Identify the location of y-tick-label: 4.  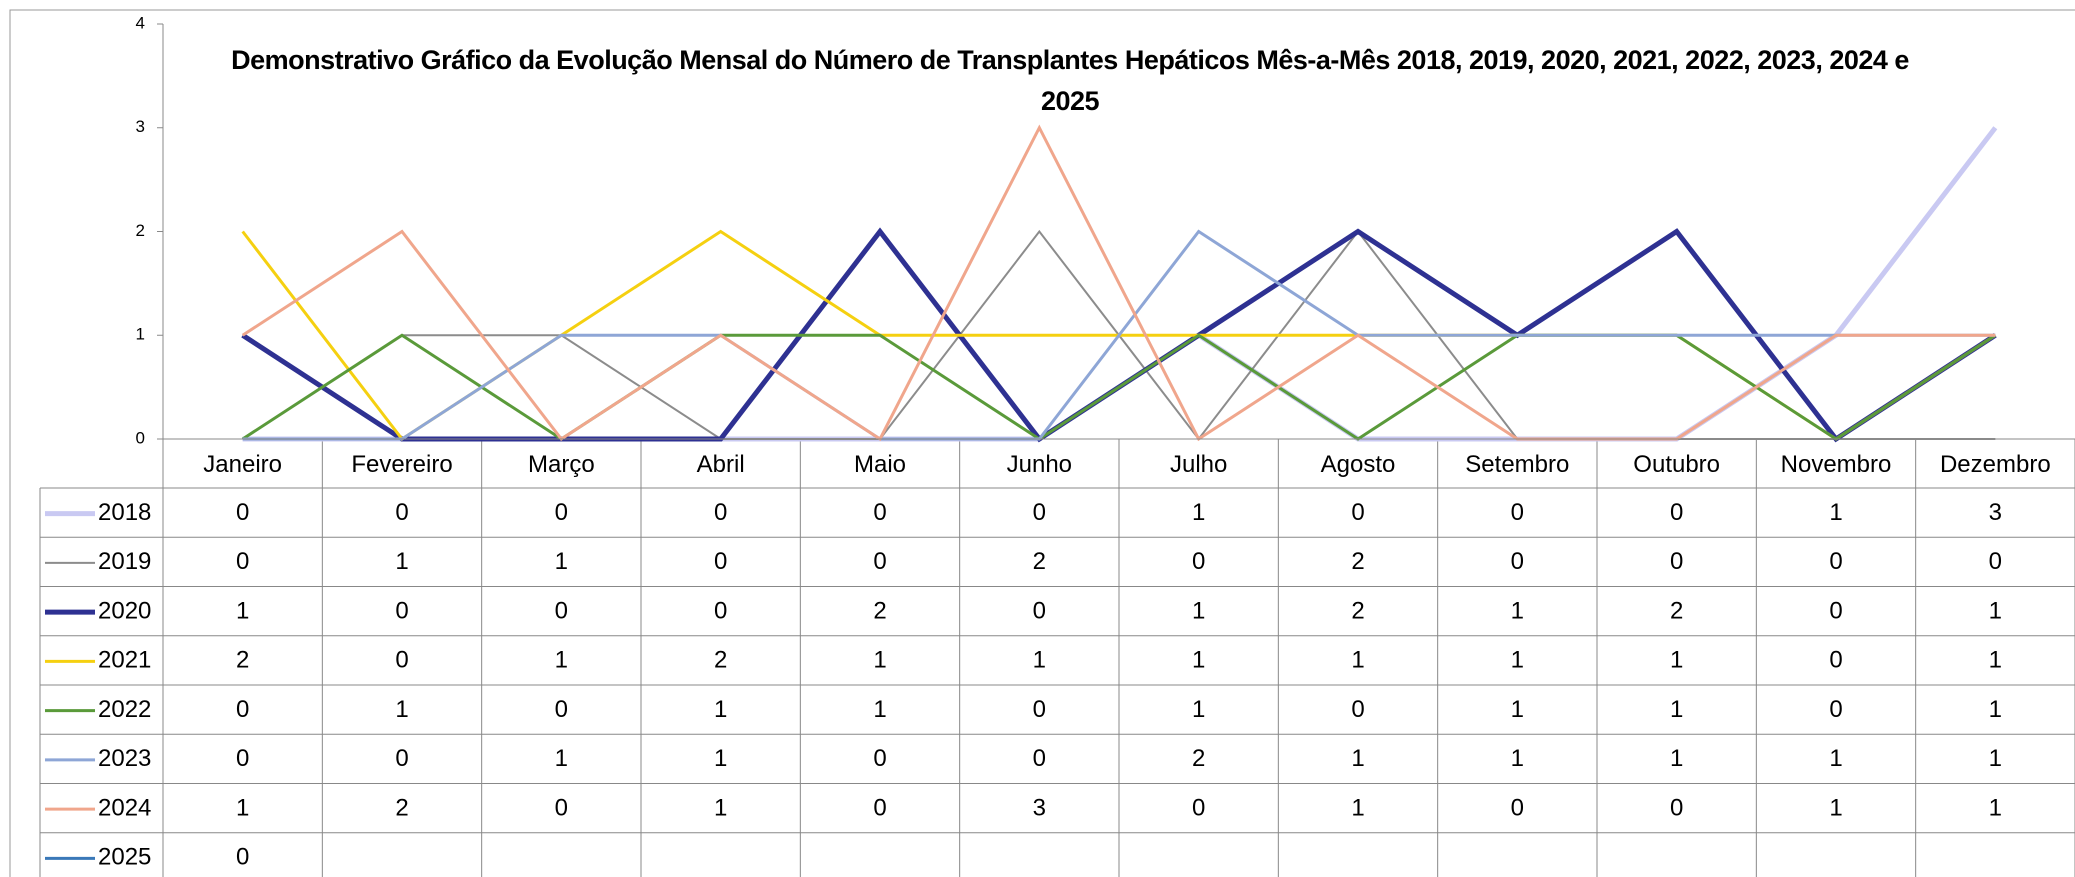
(140, 22).